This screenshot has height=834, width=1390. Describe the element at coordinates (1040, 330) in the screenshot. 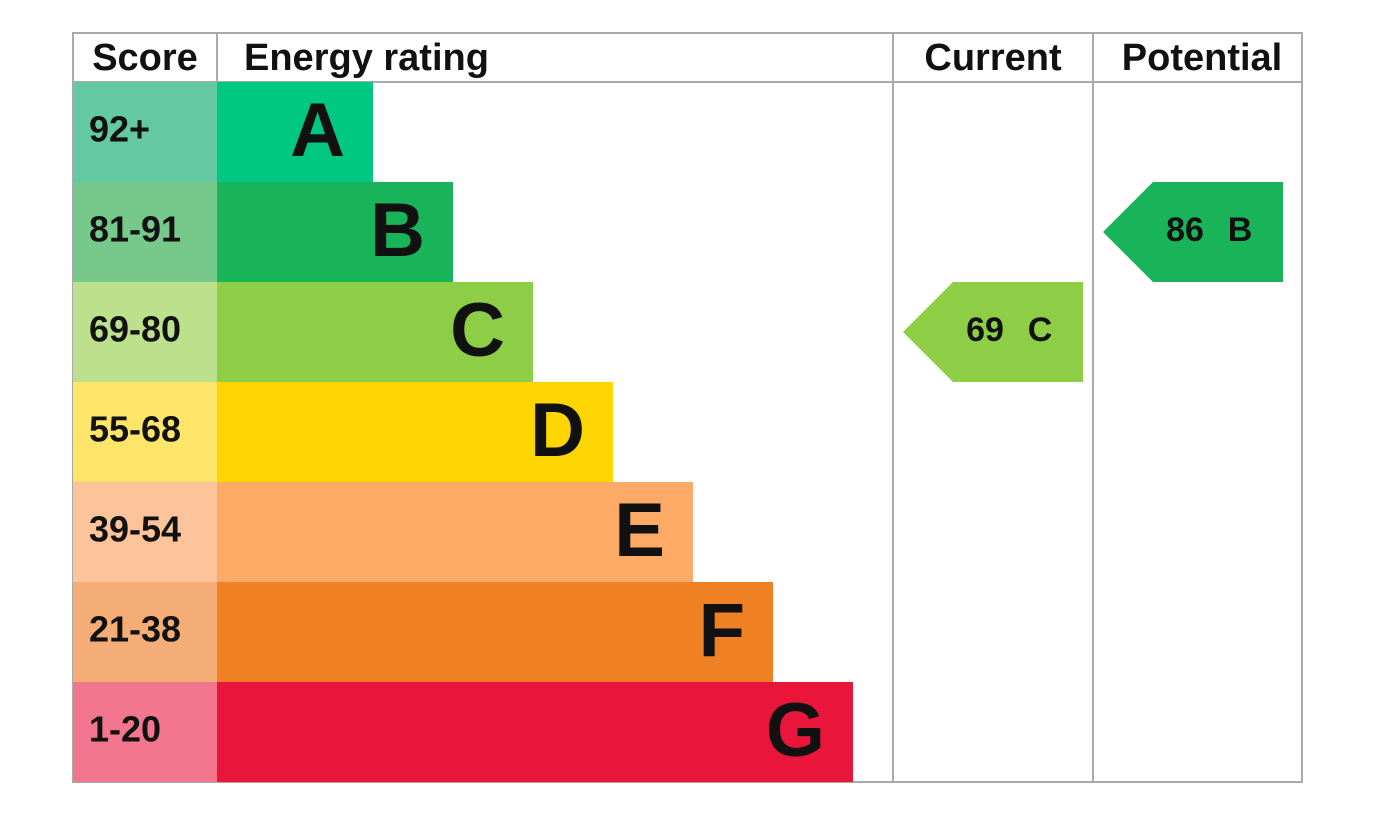

I see `current-rating: C` at that location.